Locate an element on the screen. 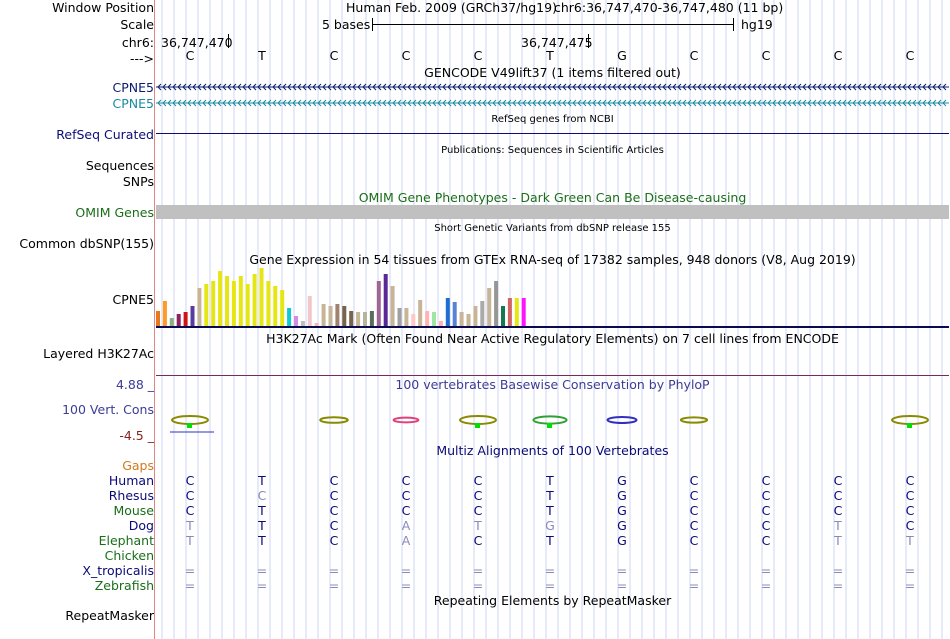  h3k27-label: Layered H3K27Ac is located at coordinates (98, 353).